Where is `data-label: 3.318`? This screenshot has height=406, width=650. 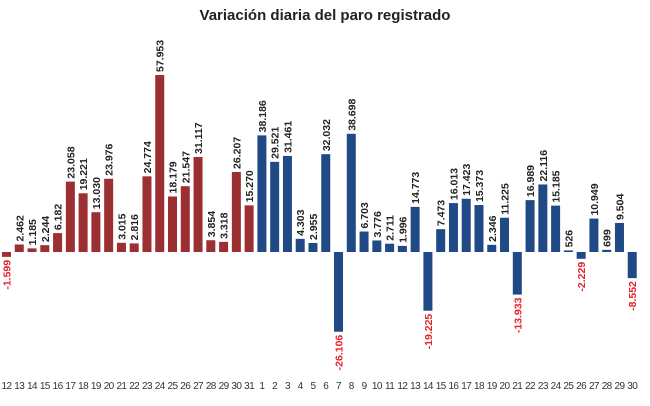 data-label: 3.318 is located at coordinates (225, 225).